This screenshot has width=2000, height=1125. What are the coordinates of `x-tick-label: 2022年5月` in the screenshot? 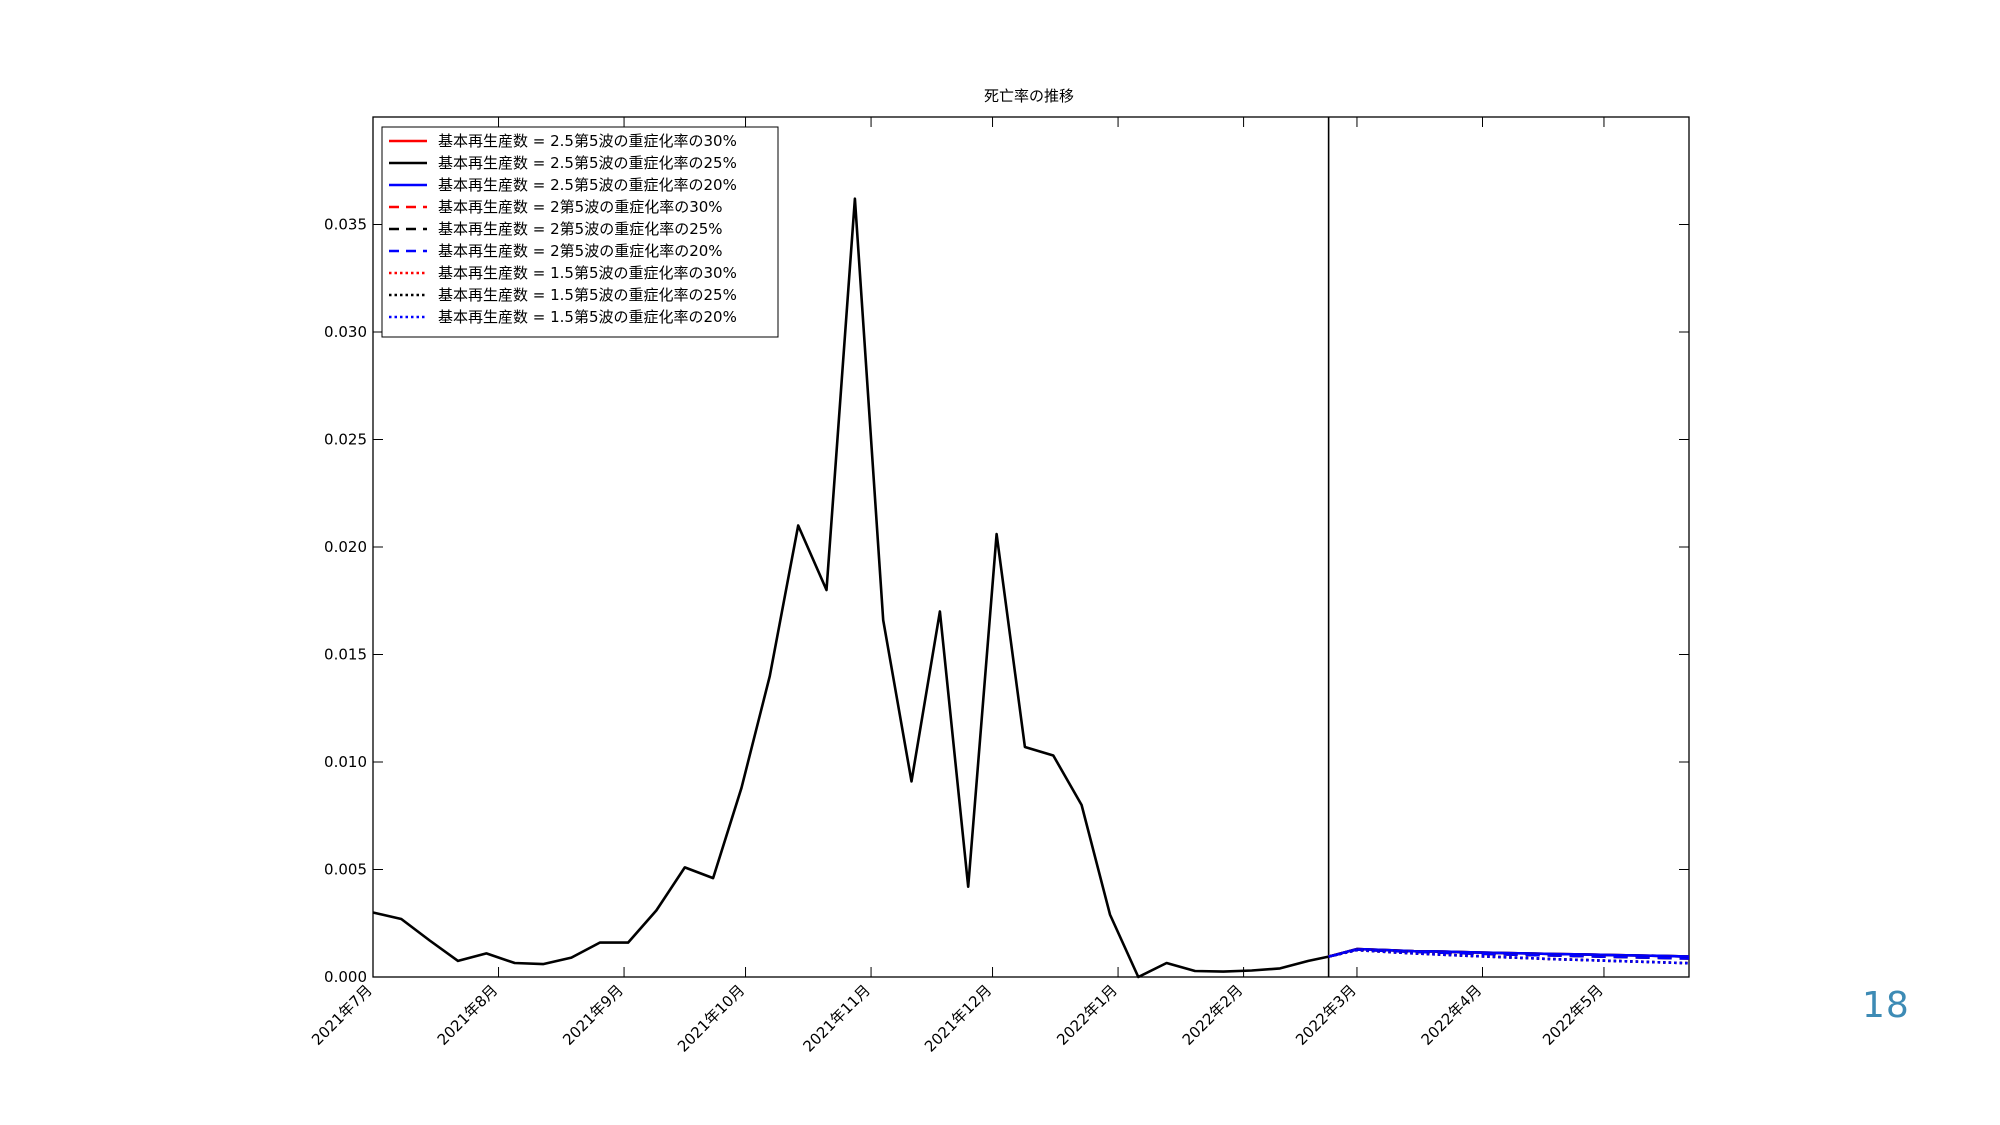 It's located at (1573, 1015).